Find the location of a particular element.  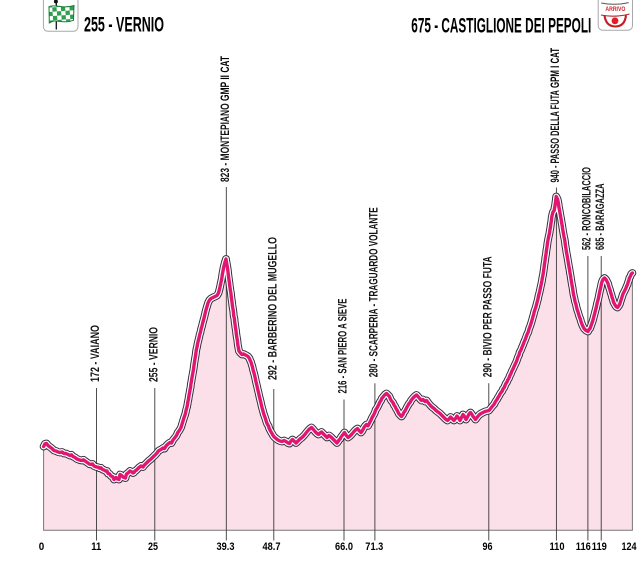

svg-text: 124 is located at coordinates (630, 547).